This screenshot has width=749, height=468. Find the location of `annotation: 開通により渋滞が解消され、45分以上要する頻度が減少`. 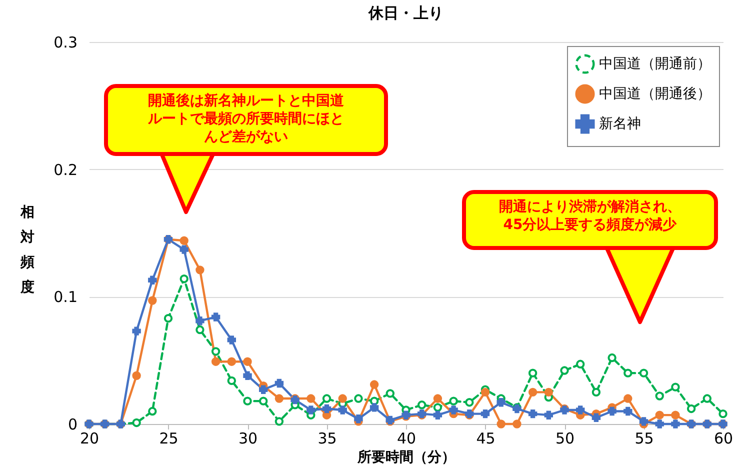

annotation: 開通により渋滞が解消され、45分以上要する頻度が減少 is located at coordinates (590, 220).